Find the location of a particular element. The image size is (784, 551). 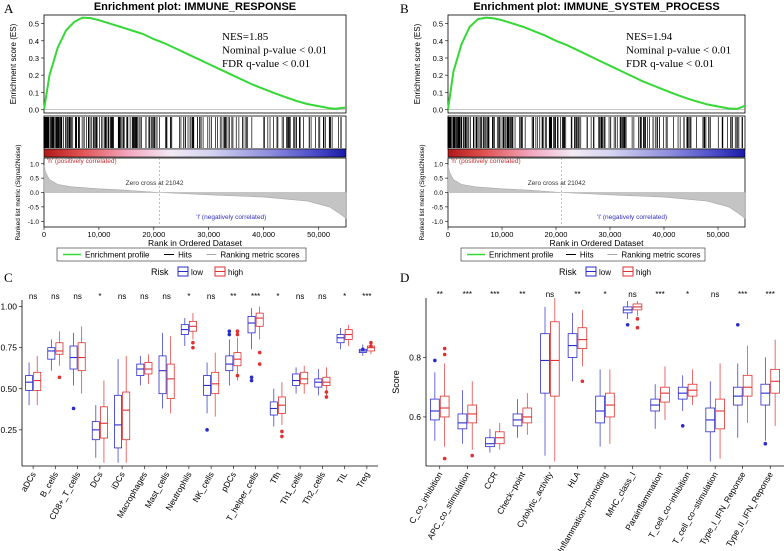

legend-label-high: high is located at coordinates (235, 272).